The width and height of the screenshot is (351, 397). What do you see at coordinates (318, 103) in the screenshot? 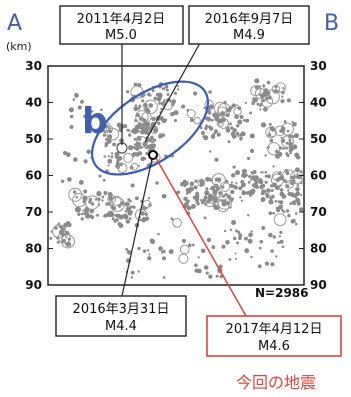
I see `y-tick-label-right-40: 40` at bounding box center [318, 103].